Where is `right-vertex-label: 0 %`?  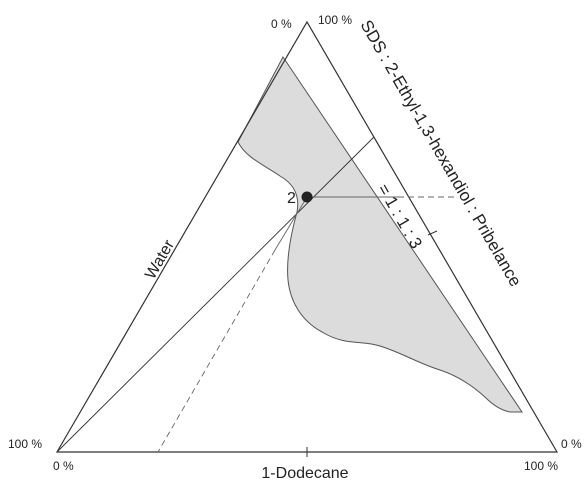 right-vertex-label: 0 % is located at coordinates (571, 444).